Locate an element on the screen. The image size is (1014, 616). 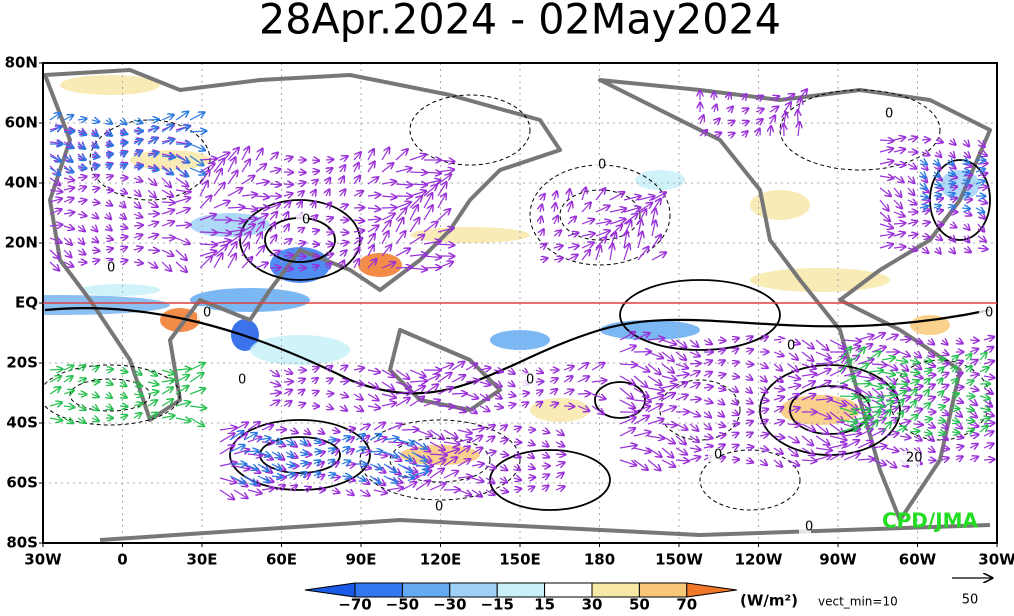
colorbar-label: 50 is located at coordinates (639, 604).